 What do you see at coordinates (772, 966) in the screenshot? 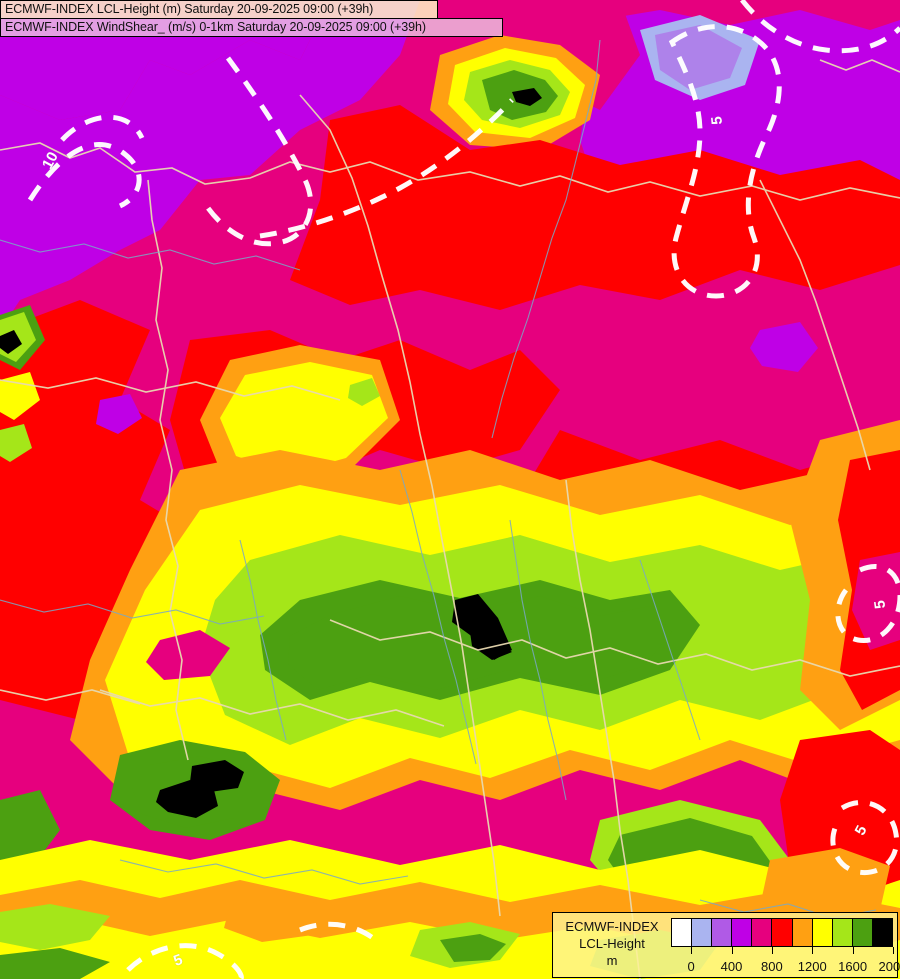
I see `legend-tick-label-800: 800` at bounding box center [772, 966].